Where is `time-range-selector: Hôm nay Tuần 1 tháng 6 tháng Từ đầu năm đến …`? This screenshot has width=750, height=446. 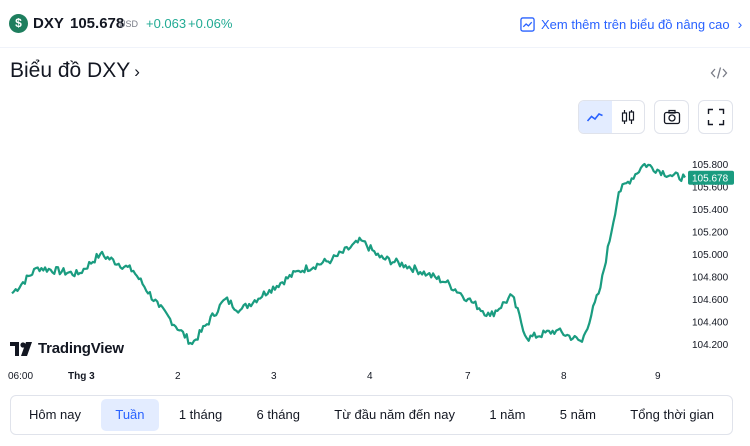
time-range-selector: Hôm nay Tuần 1 tháng 6 tháng Từ đầu năm đến … is located at coordinates (371, 415).